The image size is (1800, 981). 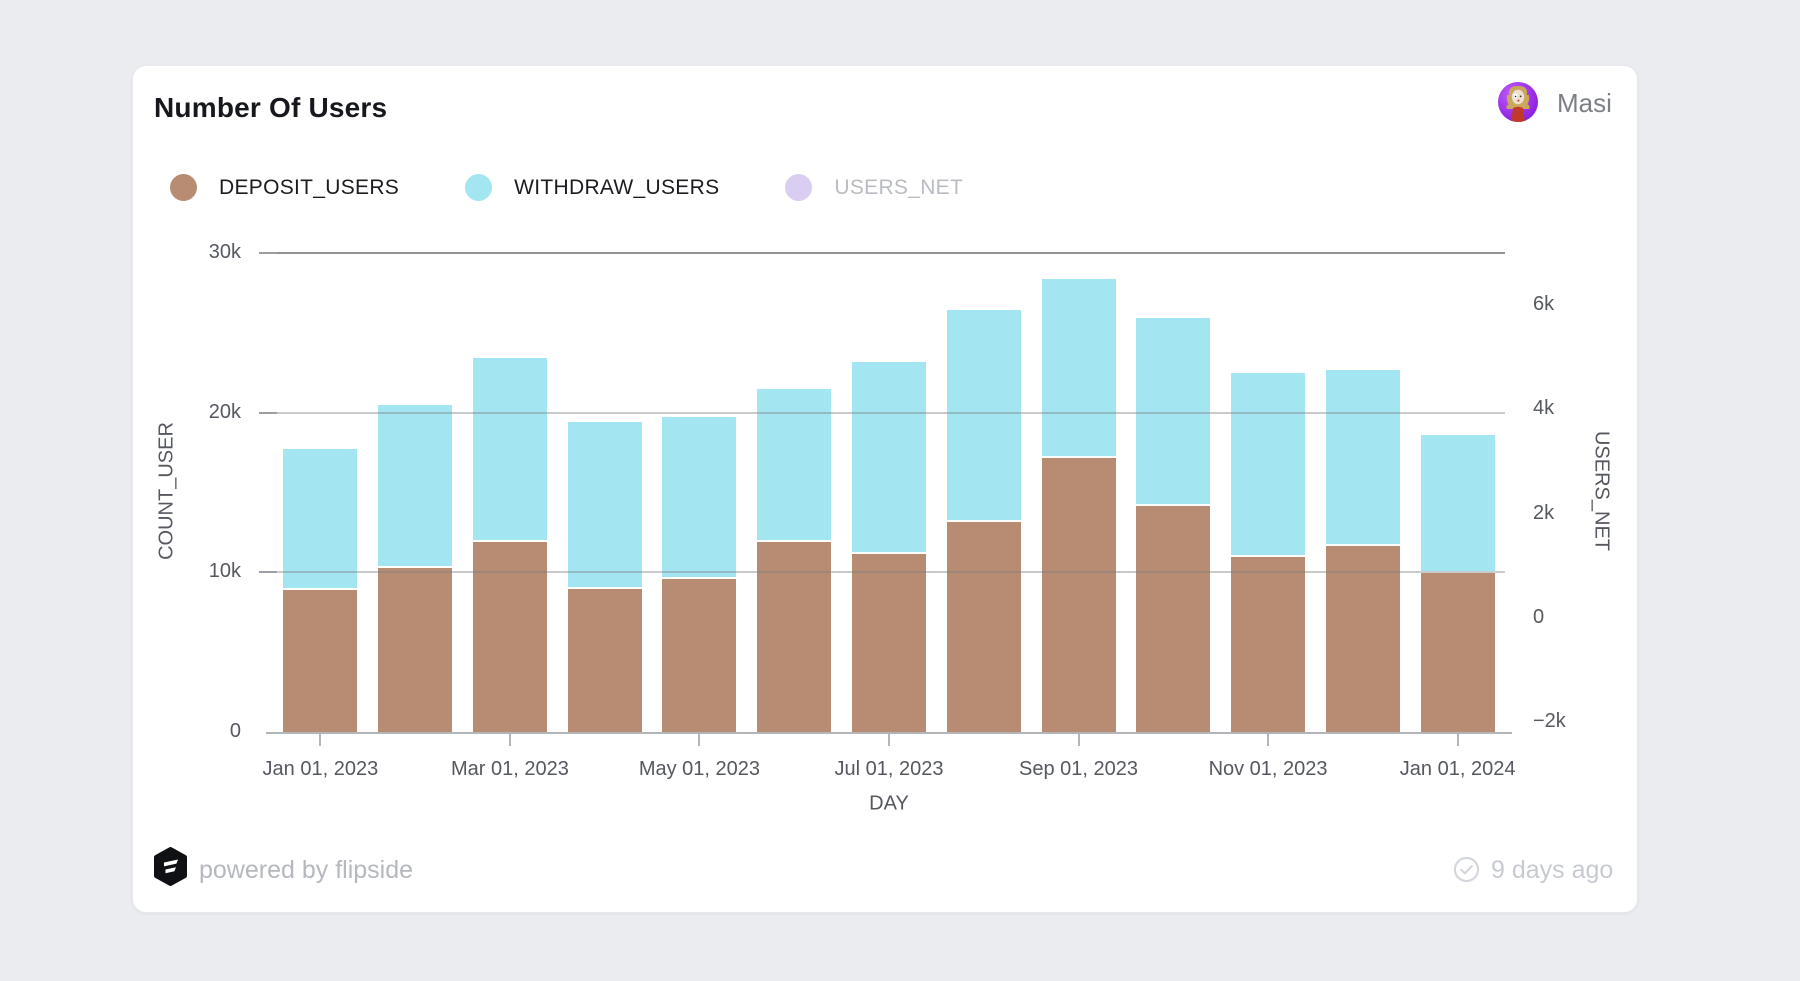 What do you see at coordinates (1457, 769) in the screenshot?
I see `x-axis-tick-label: Jan 01, 2024` at bounding box center [1457, 769].